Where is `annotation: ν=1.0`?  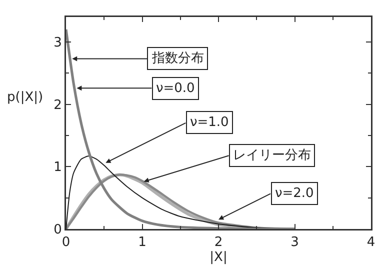
annotation: ν=1.0 is located at coordinates (209, 122).